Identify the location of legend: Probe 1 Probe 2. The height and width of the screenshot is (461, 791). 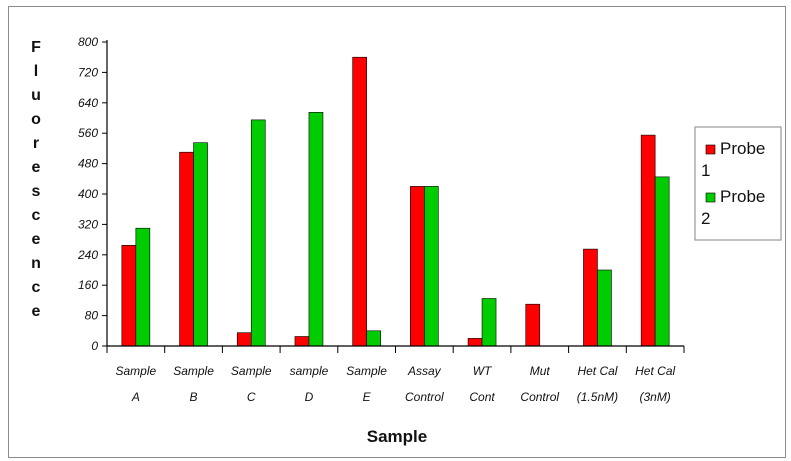
(738, 183).